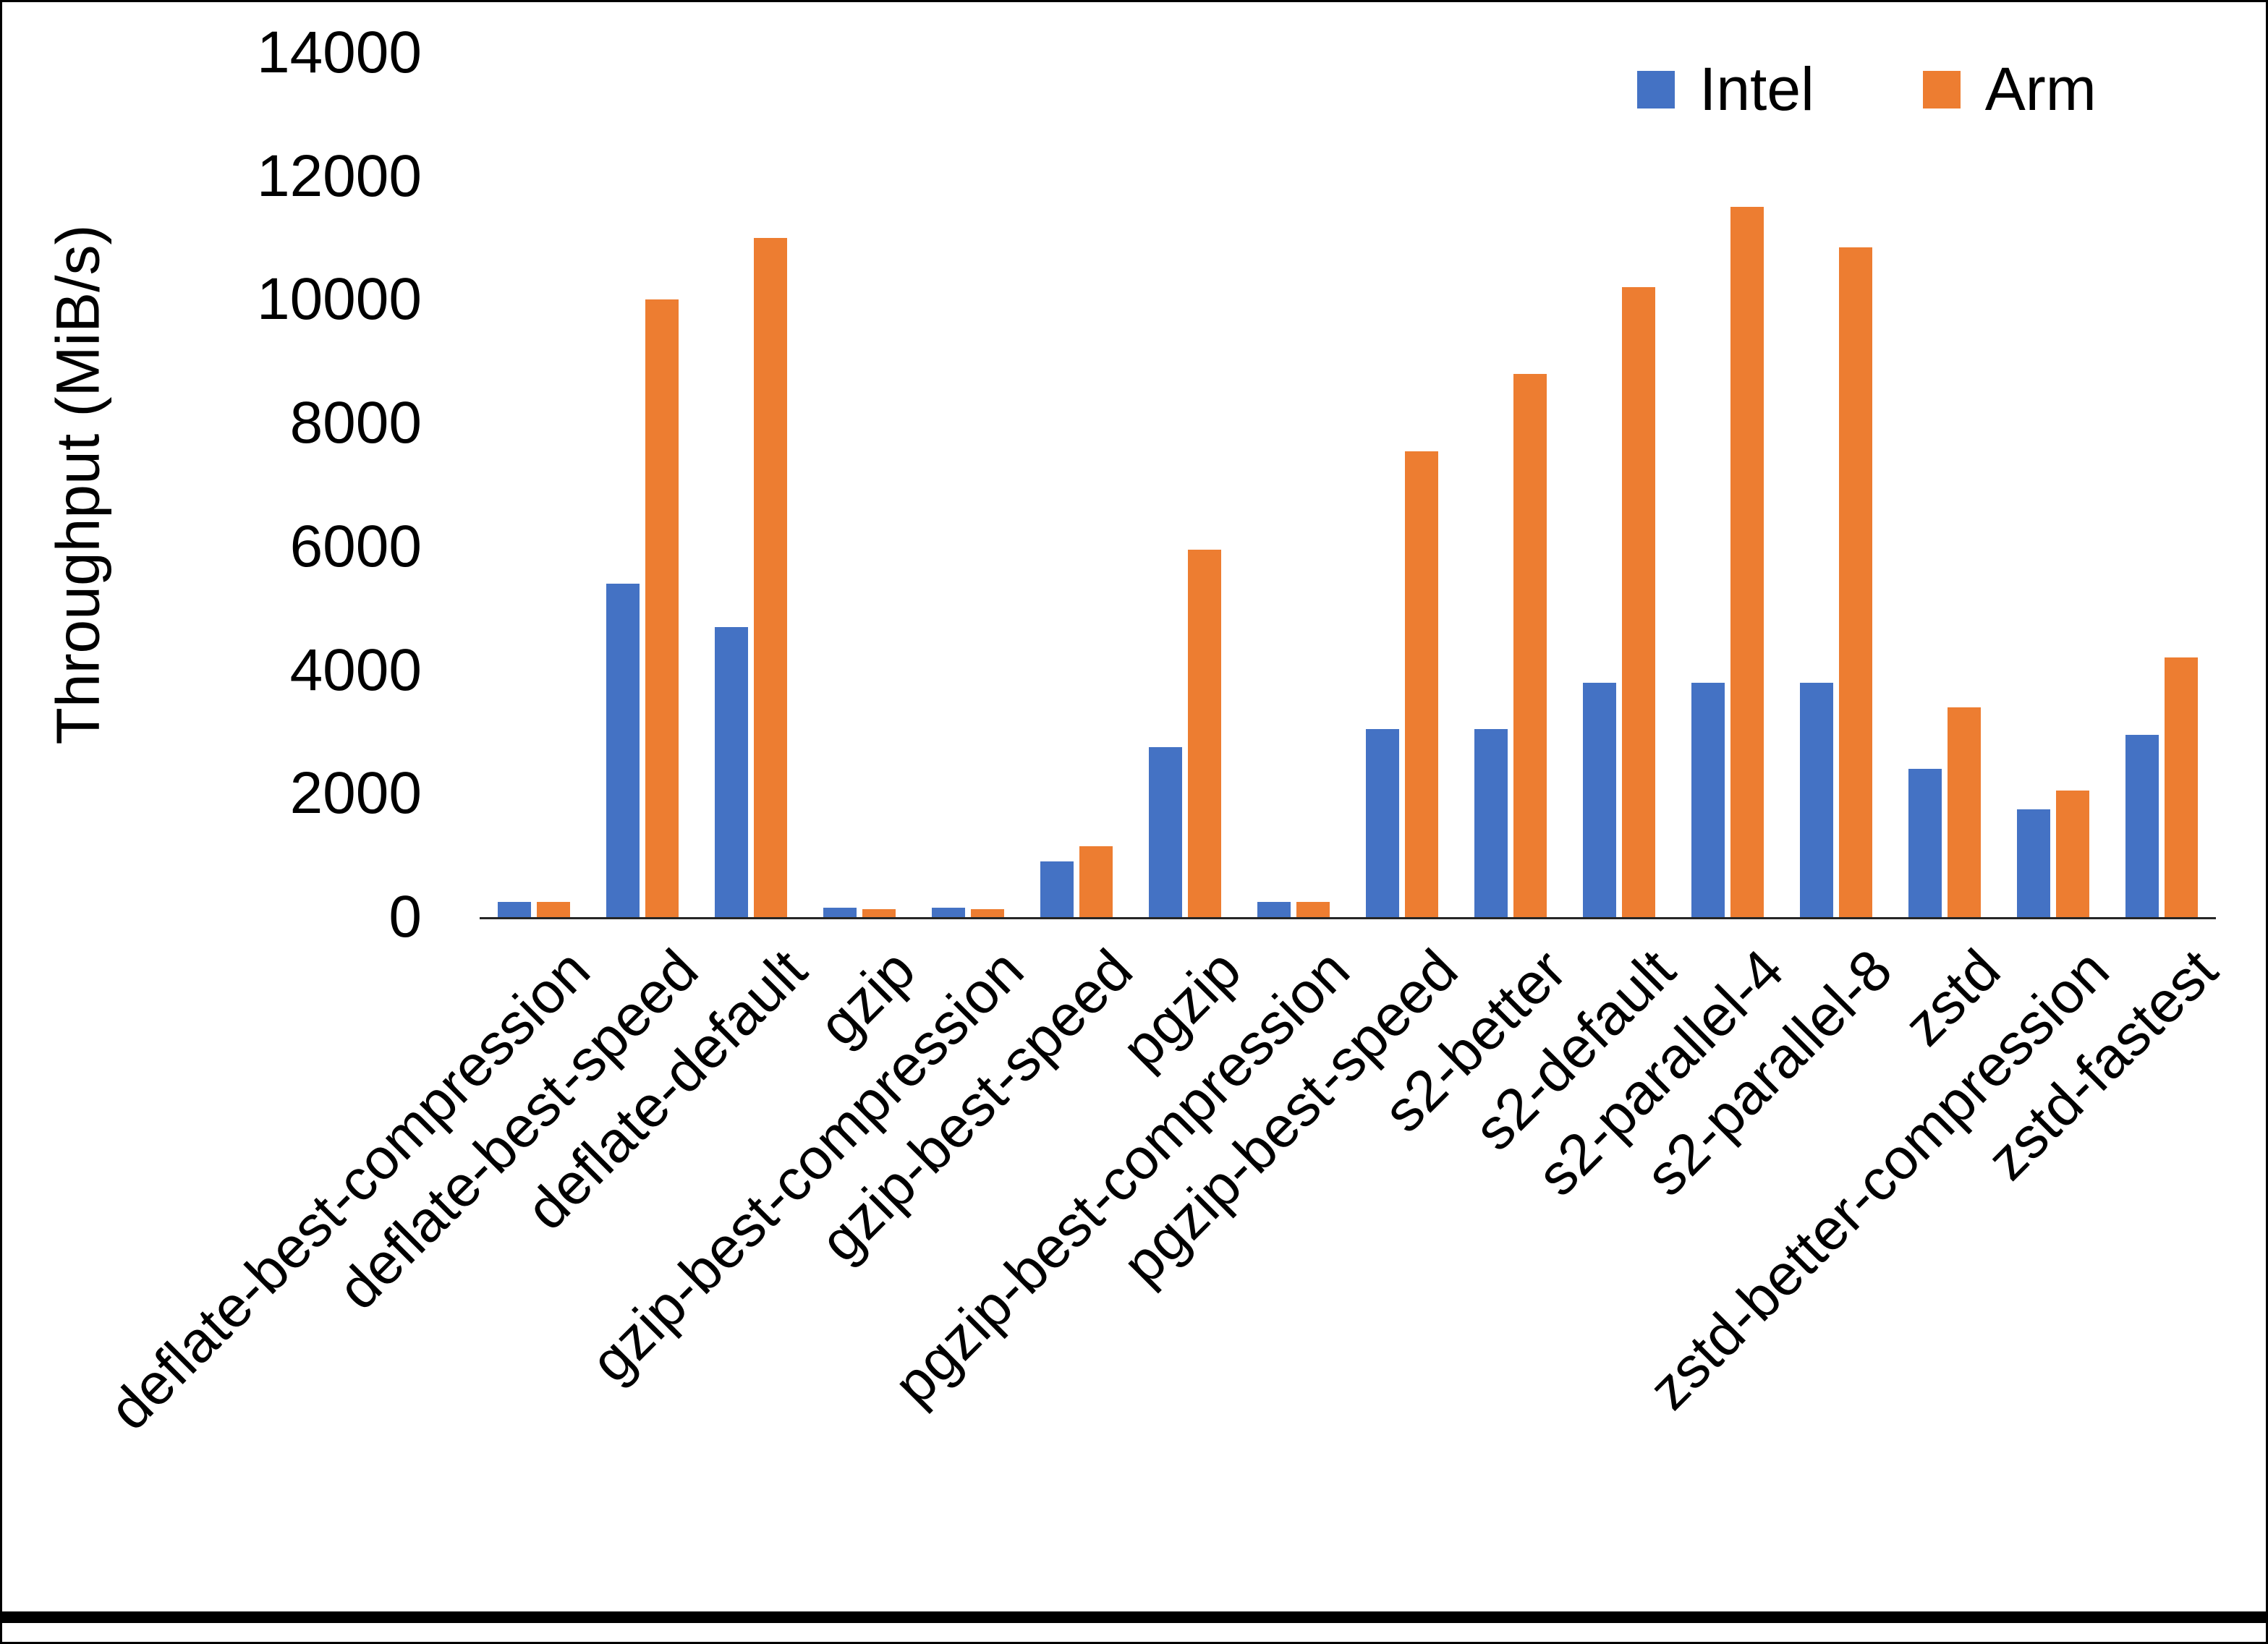 This screenshot has height=1644, width=2268. What do you see at coordinates (355, 423) in the screenshot?
I see `y-tick-label: 8000` at bounding box center [355, 423].